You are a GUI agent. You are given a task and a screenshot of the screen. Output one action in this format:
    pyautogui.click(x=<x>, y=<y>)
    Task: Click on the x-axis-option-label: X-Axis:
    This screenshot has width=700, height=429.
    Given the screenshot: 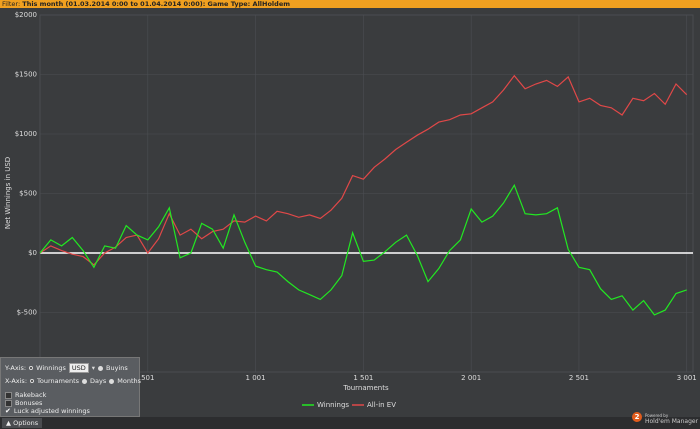 What is the action you would take?
    pyautogui.click(x=16, y=381)
    